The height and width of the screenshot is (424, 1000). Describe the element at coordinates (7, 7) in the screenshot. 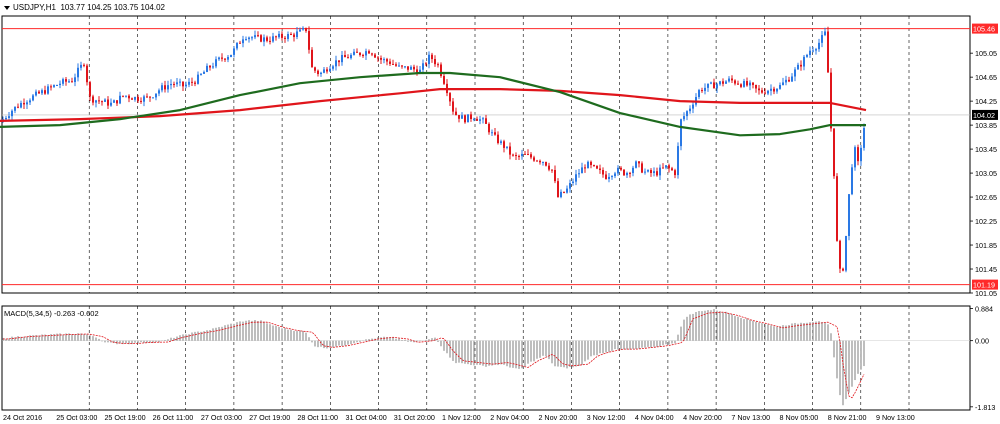

I see `dropdown-arrow-icon` at that location.